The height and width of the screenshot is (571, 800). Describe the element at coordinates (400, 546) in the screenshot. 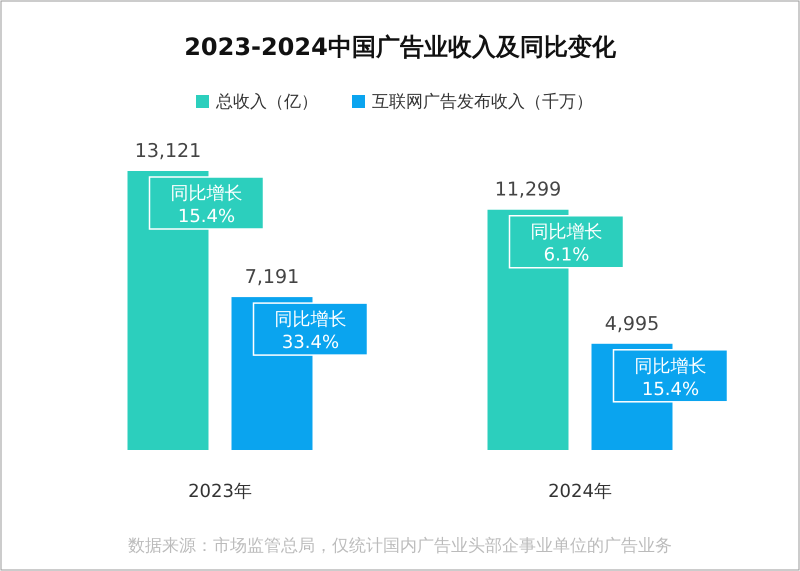

I see `source-note: 数据来源：市场监管总局，仅统计国内广告业头部企事业单位的广告业务` at that location.